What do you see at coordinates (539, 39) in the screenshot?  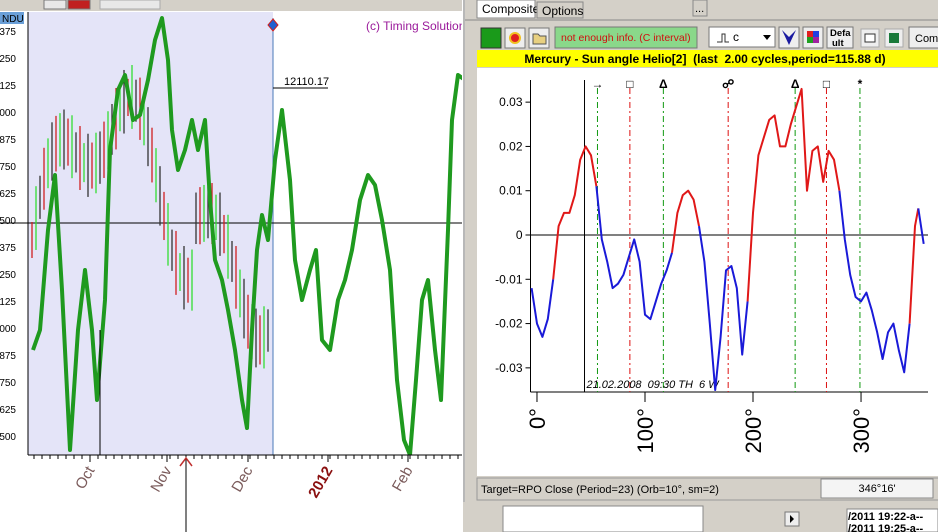 I see `folder-icon` at bounding box center [539, 39].